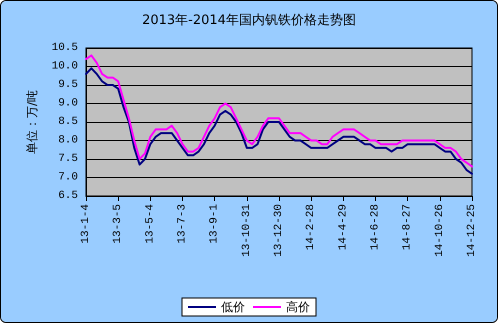 This screenshot has height=323, width=498. What do you see at coordinates (65, 66) in the screenshot?
I see `y-tick-label: 10.0` at bounding box center [65, 66].